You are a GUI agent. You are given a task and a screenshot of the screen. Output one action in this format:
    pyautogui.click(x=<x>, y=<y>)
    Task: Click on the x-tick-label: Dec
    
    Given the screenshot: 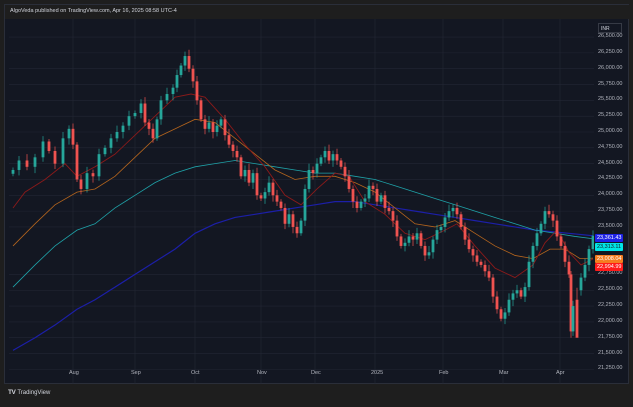 What is the action you would take?
    pyautogui.click(x=316, y=373)
    